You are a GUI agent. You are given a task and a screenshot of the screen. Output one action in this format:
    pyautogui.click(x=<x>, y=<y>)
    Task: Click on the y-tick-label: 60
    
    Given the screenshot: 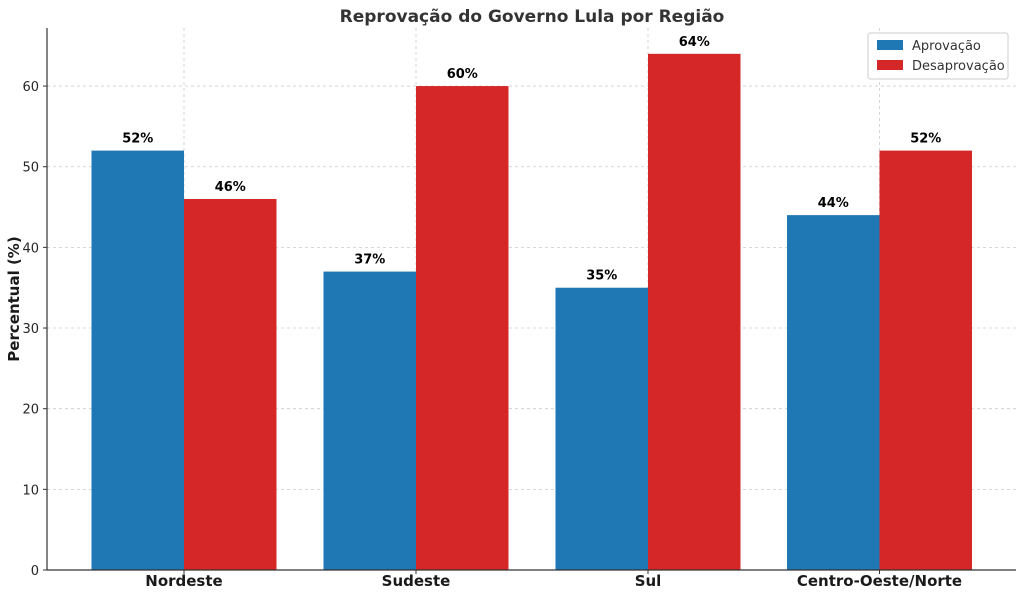 What is the action you would take?
    pyautogui.click(x=30, y=87)
    